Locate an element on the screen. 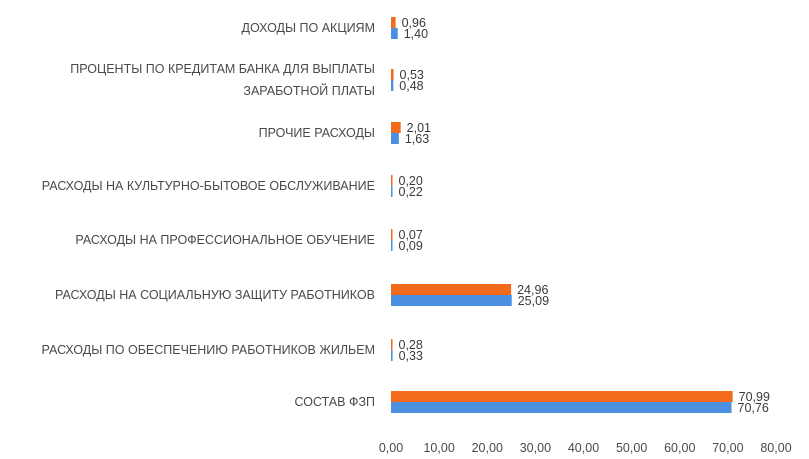  data-label: 1,40 is located at coordinates (416, 34).